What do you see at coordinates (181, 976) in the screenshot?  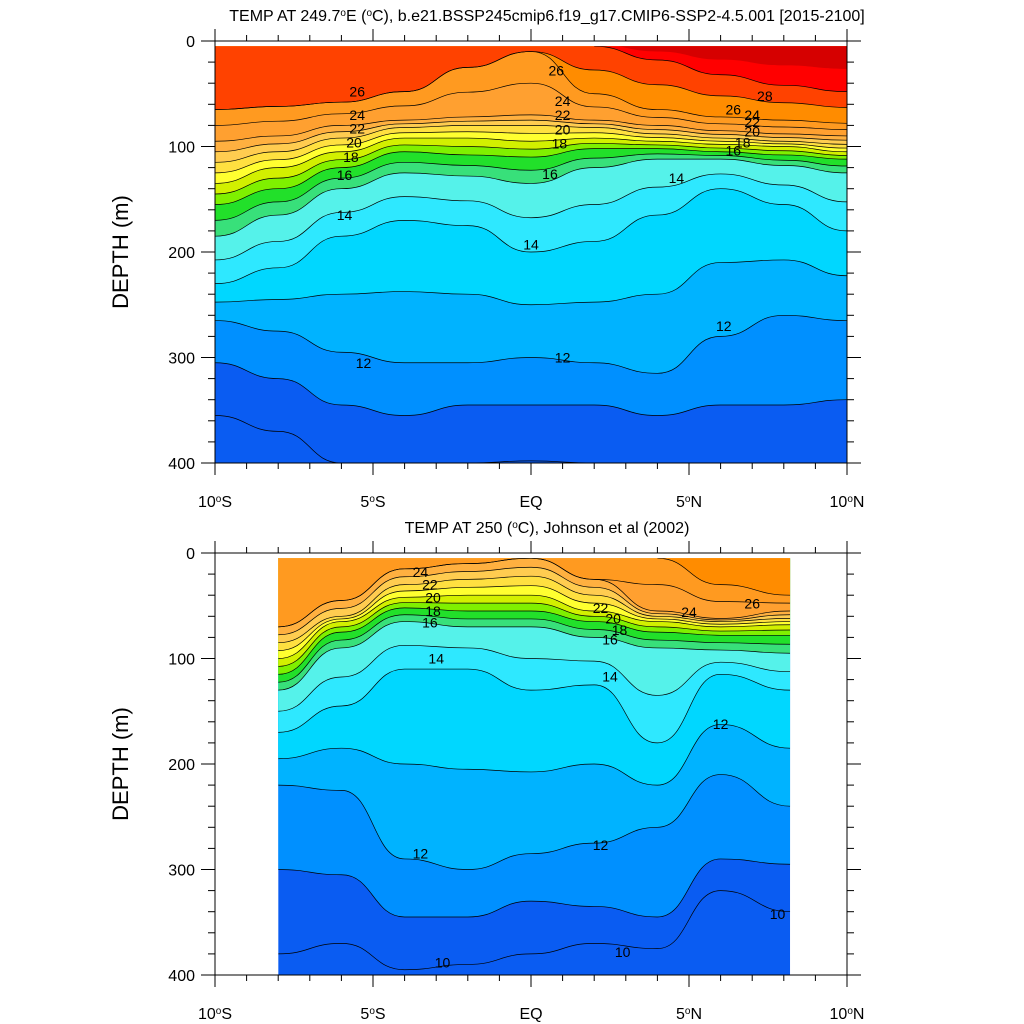 I see `y-tick-label: 400` at bounding box center [181, 976].